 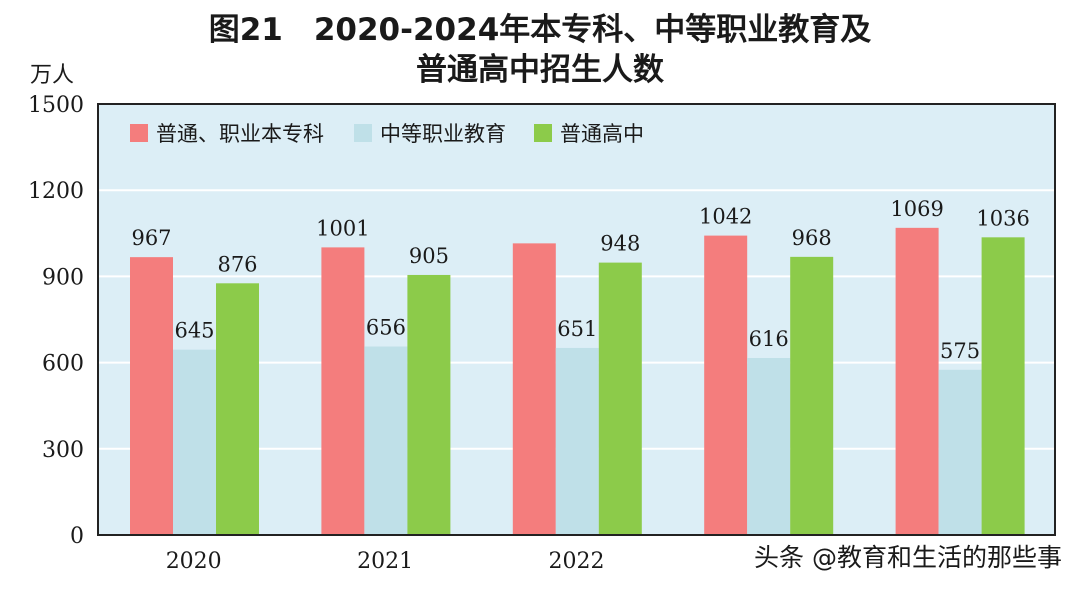 What do you see at coordinates (577, 561) in the screenshot?
I see `x-tick-label: 2022` at bounding box center [577, 561].